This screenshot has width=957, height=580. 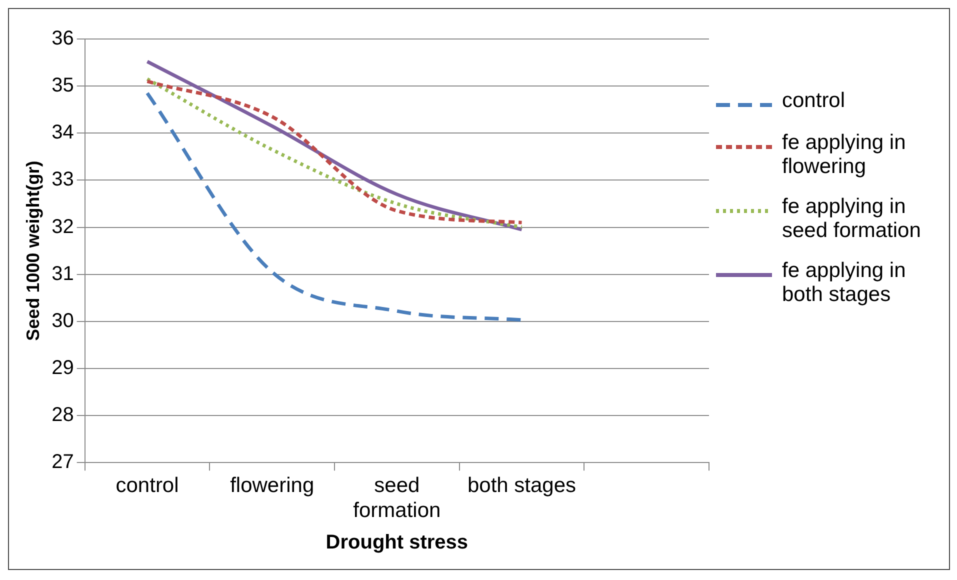 I want to click on x-tick-label: both stages, so click(x=521, y=485).